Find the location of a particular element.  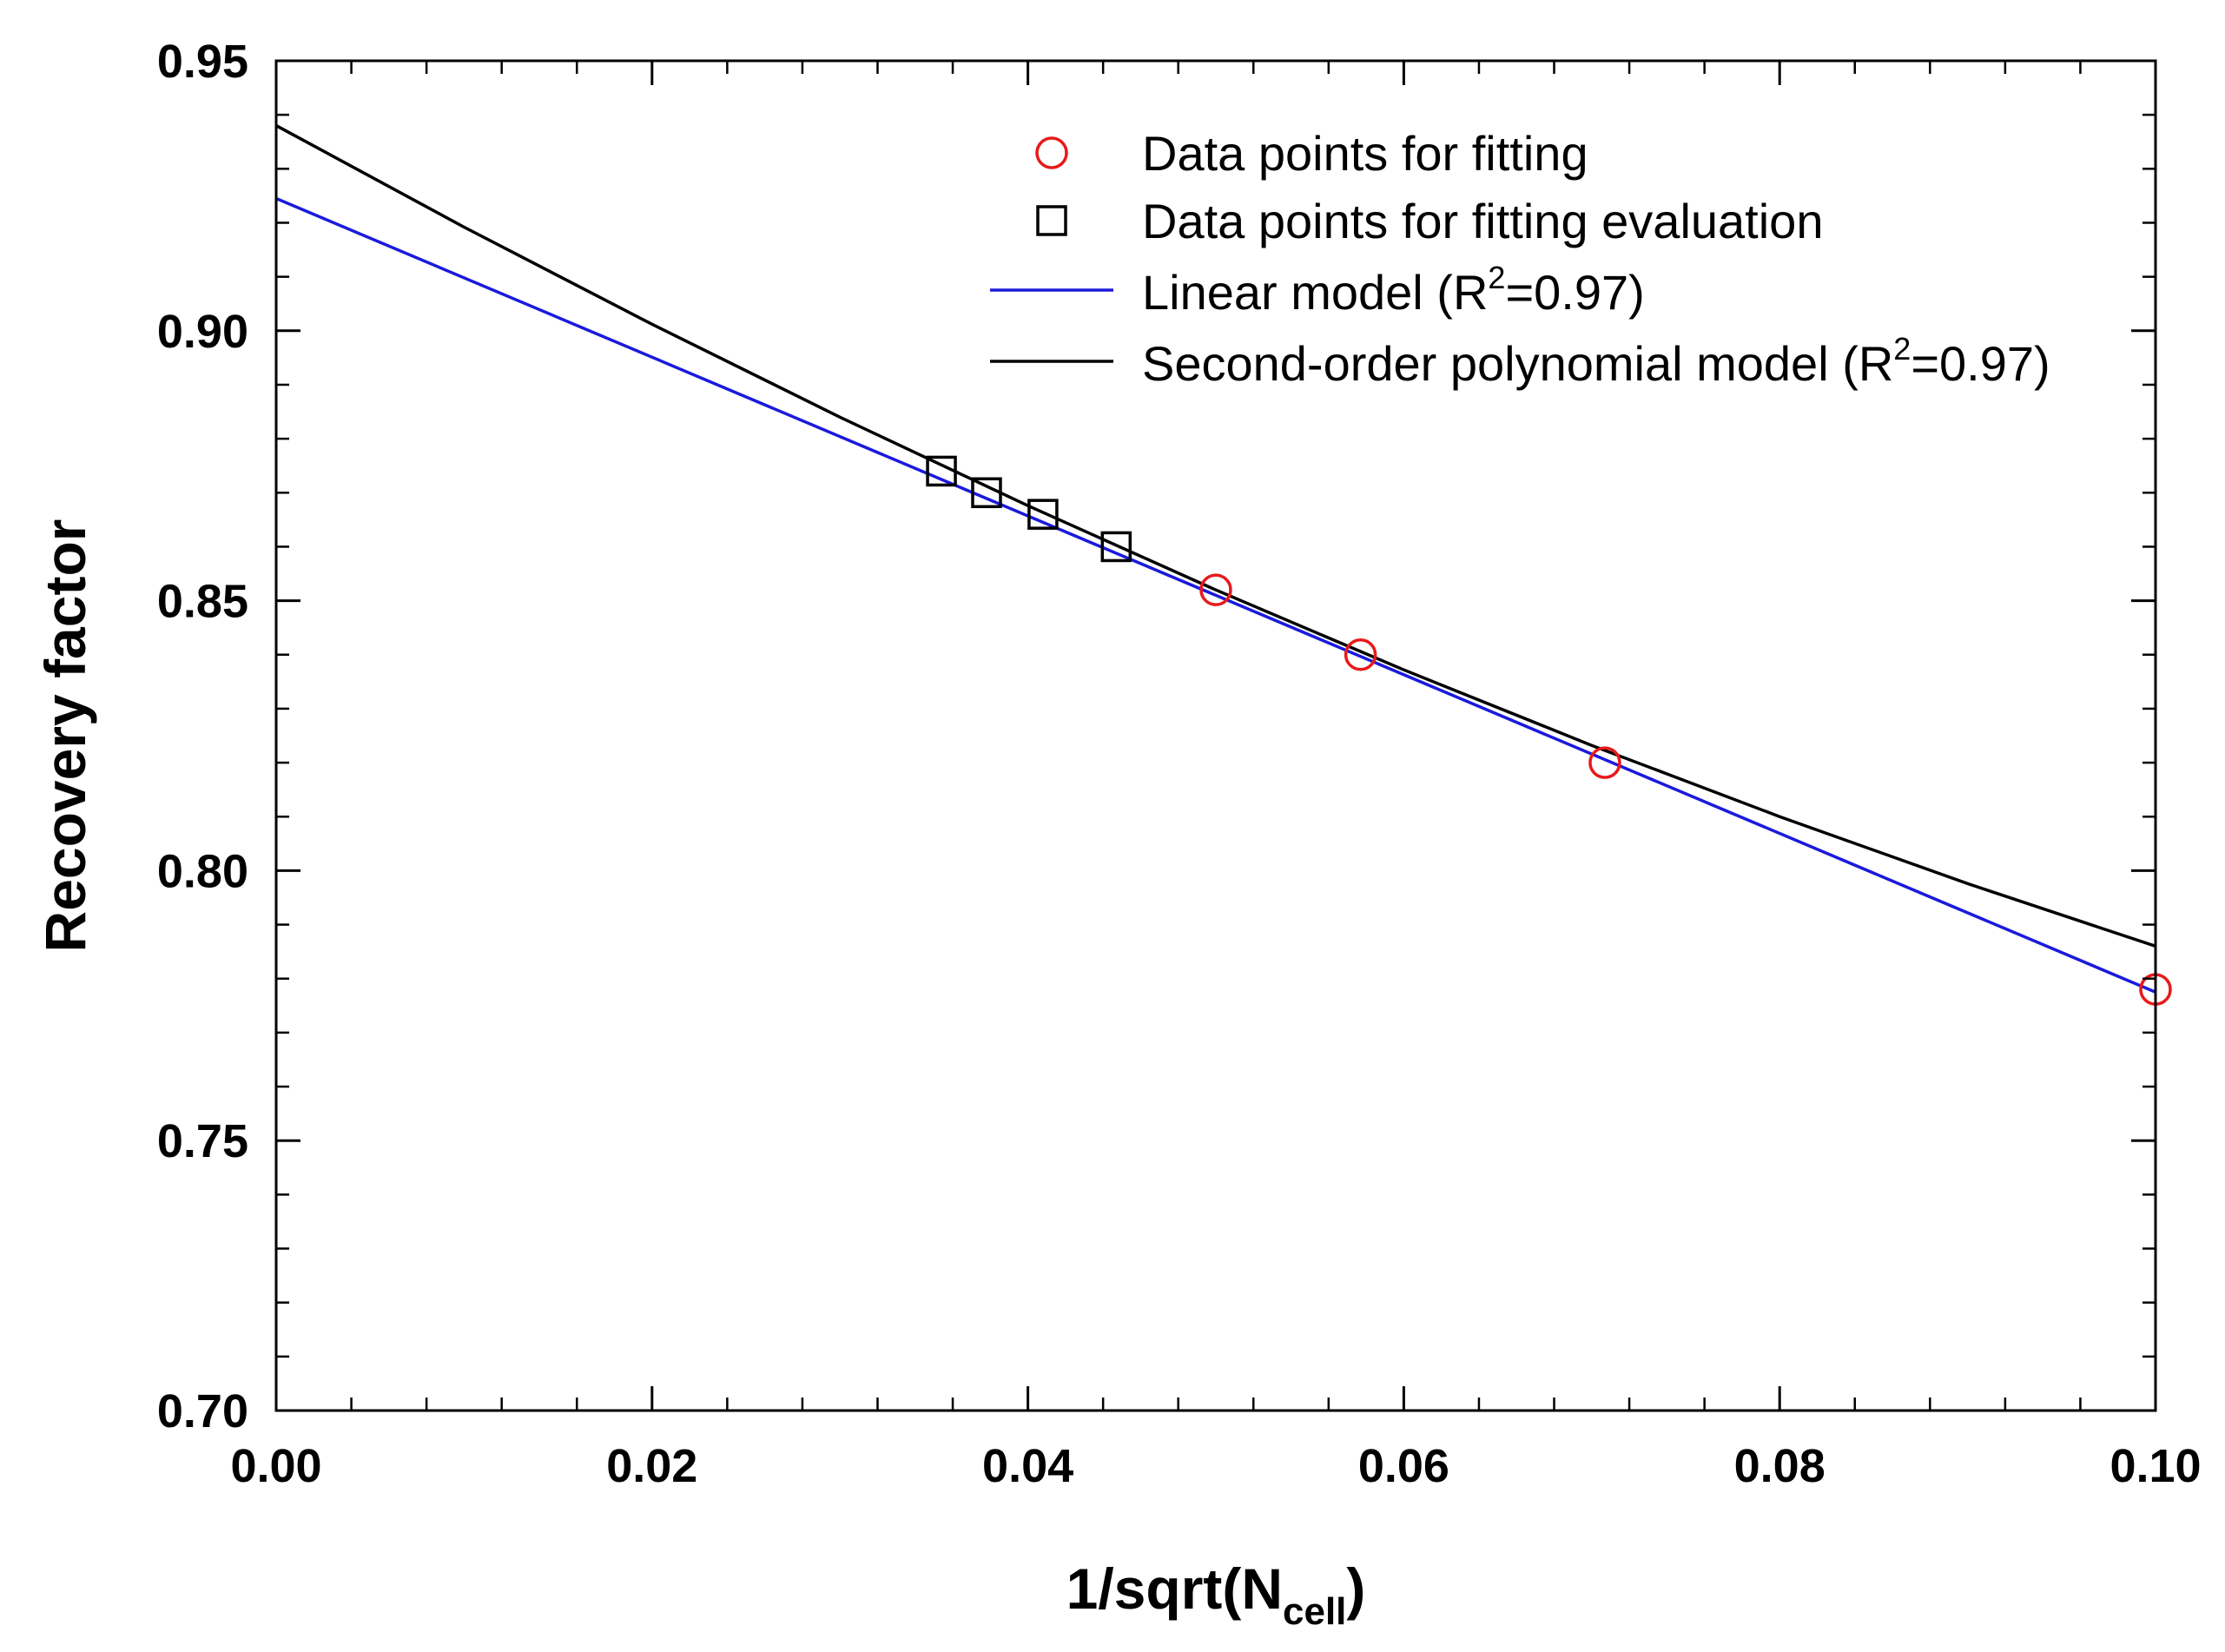

legend-item-linear-model: Linear model (R2=0.97) is located at coordinates (1317, 290).